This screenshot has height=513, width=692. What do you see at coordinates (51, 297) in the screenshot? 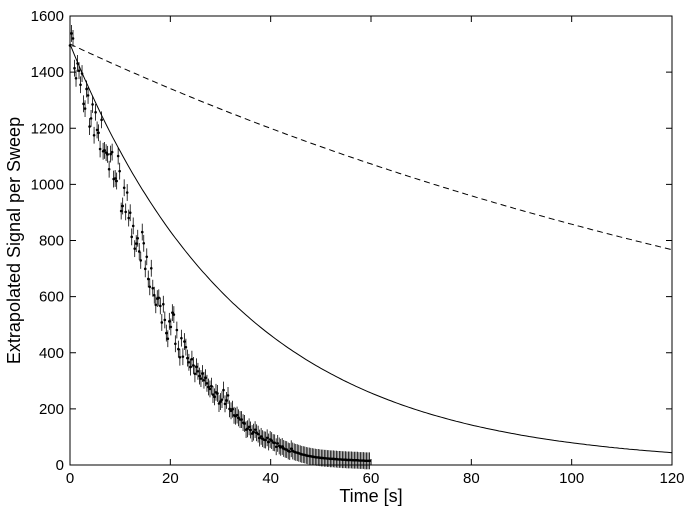
I see `y-tick-label: 600` at bounding box center [51, 297].